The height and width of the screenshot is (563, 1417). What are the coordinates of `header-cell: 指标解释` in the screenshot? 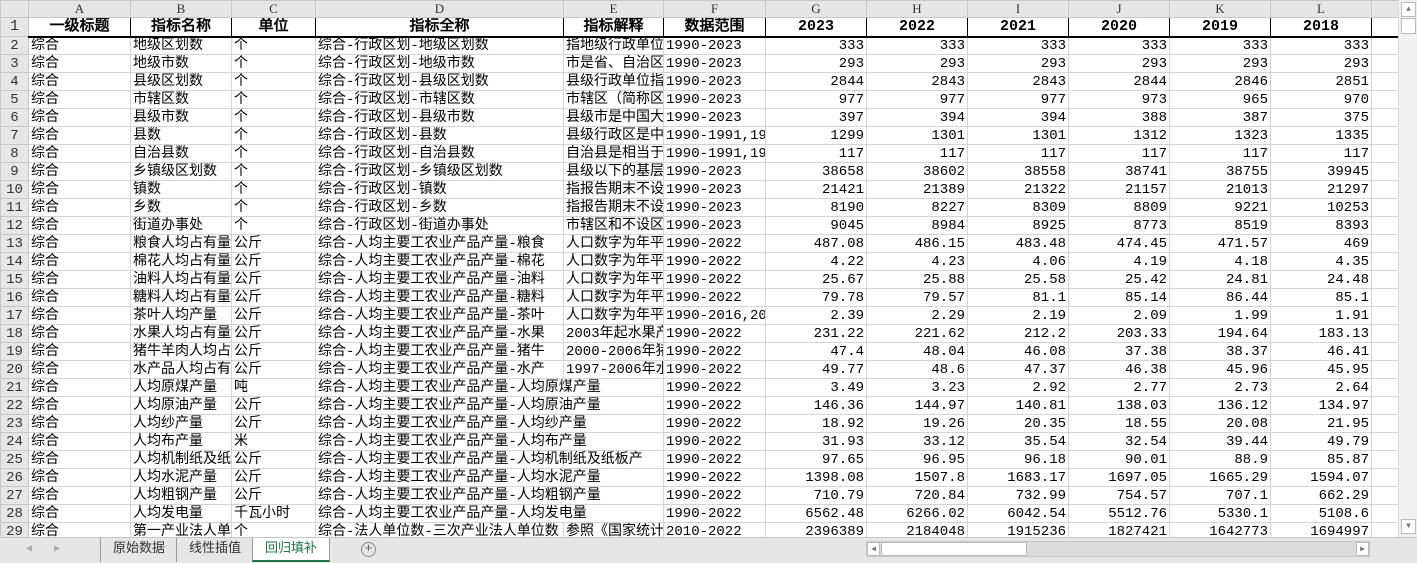 It's located at (613, 27).